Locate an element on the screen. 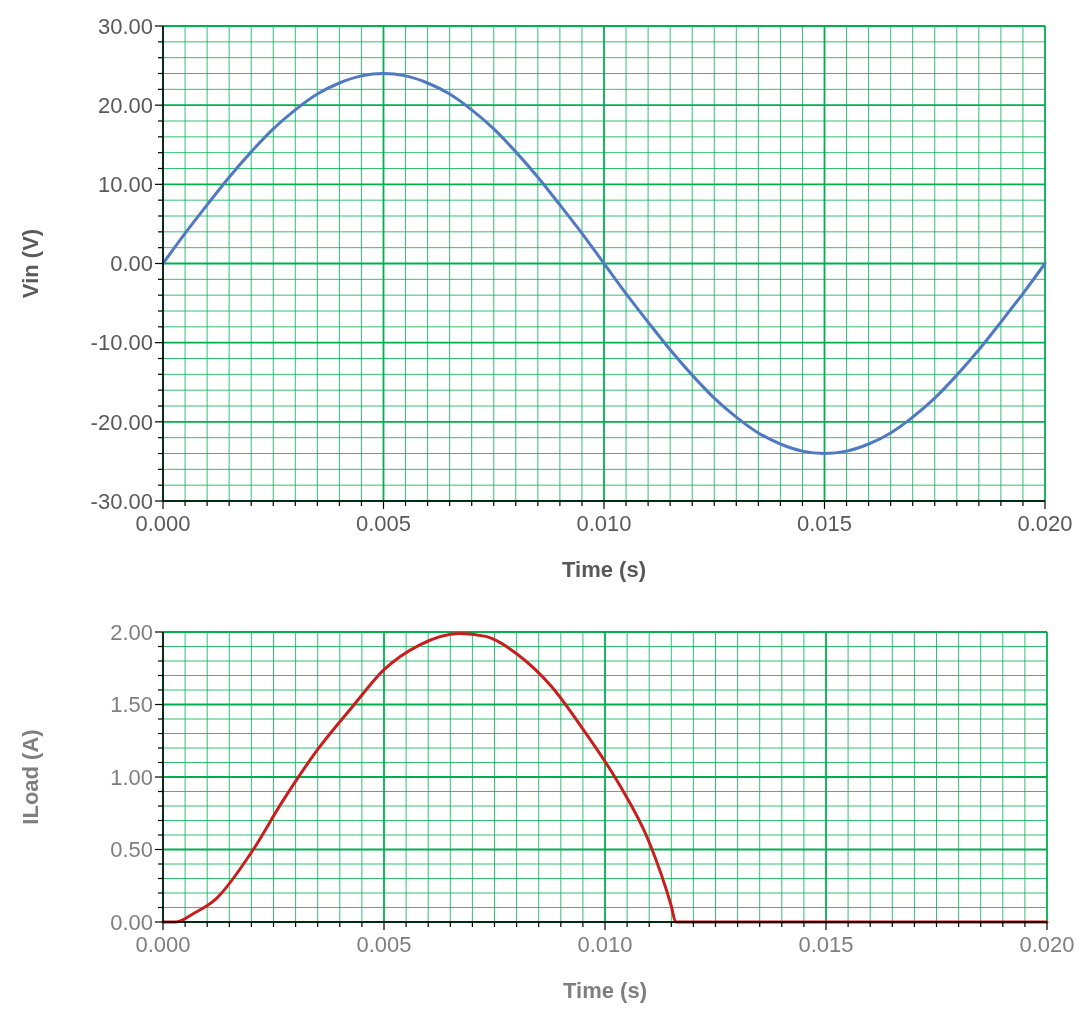  y-tick-label: 1.00 is located at coordinates (131, 777).